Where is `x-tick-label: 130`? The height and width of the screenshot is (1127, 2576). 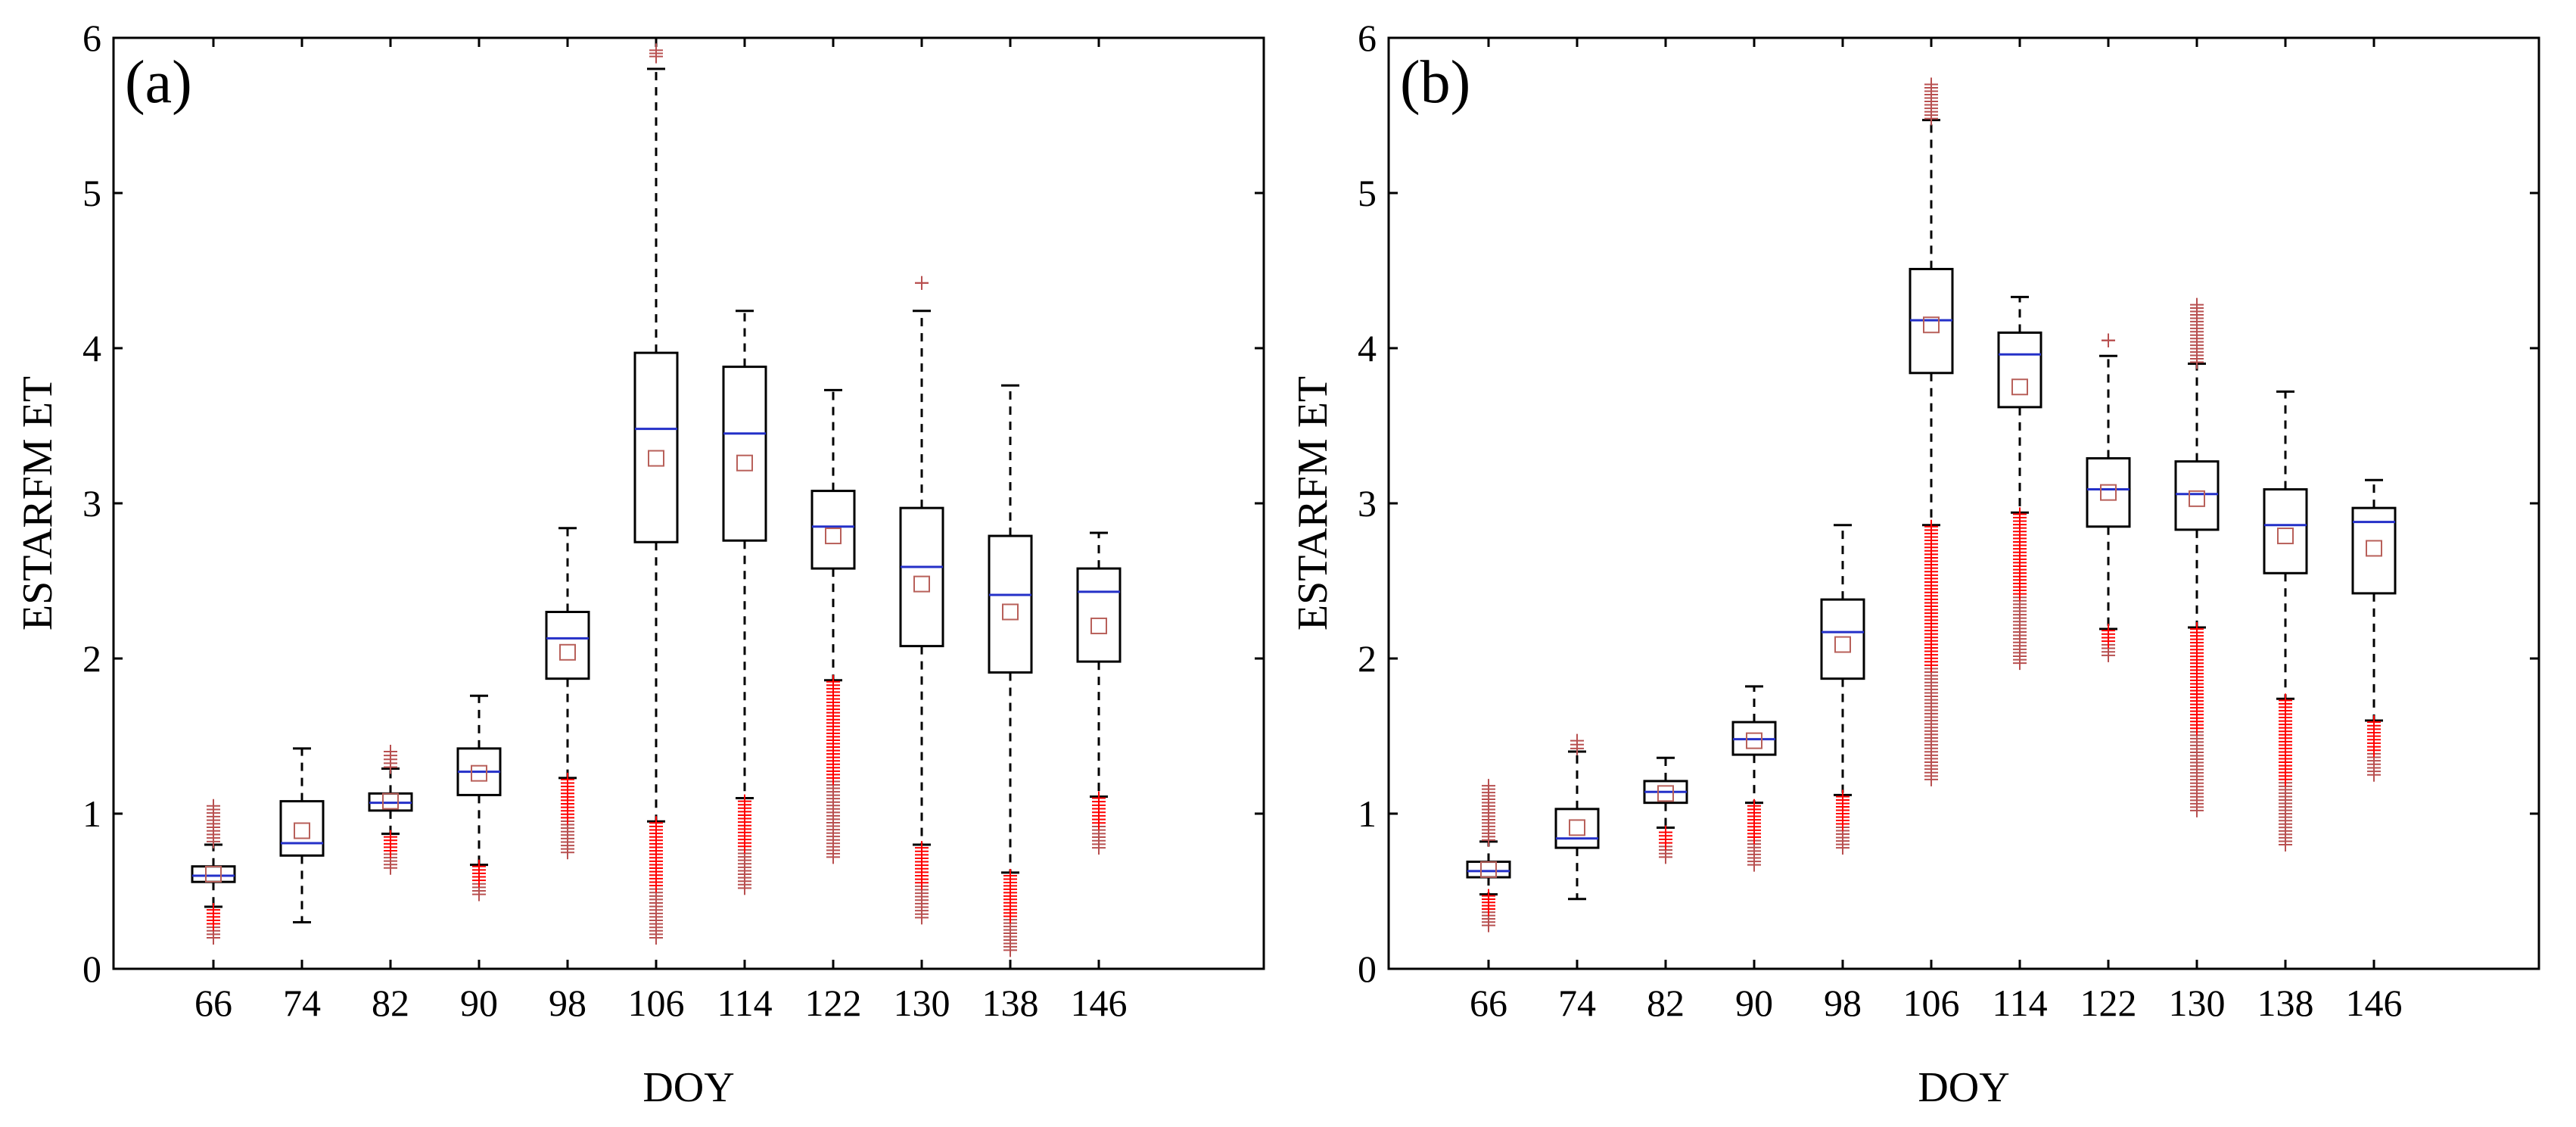
x-tick-label: 130 is located at coordinates (922, 1003).